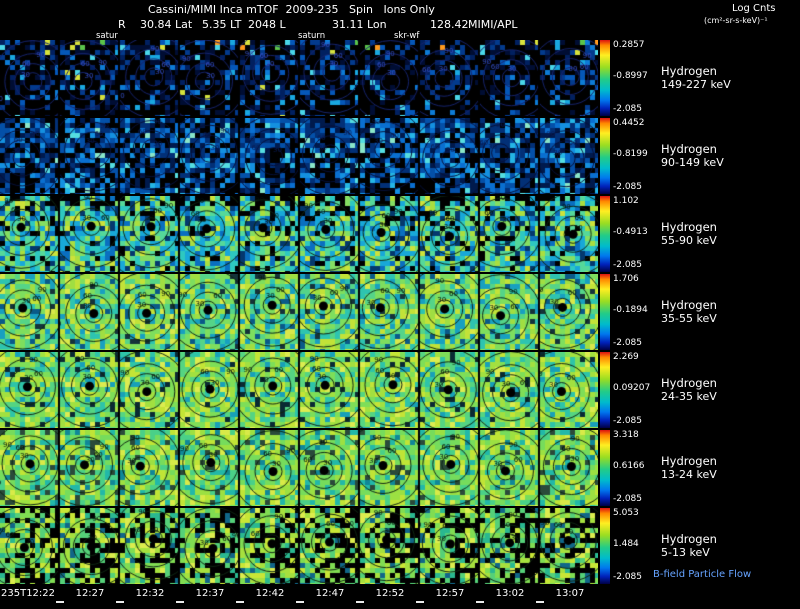  I want to click on status-sub-label: saturn, so click(312, 36).